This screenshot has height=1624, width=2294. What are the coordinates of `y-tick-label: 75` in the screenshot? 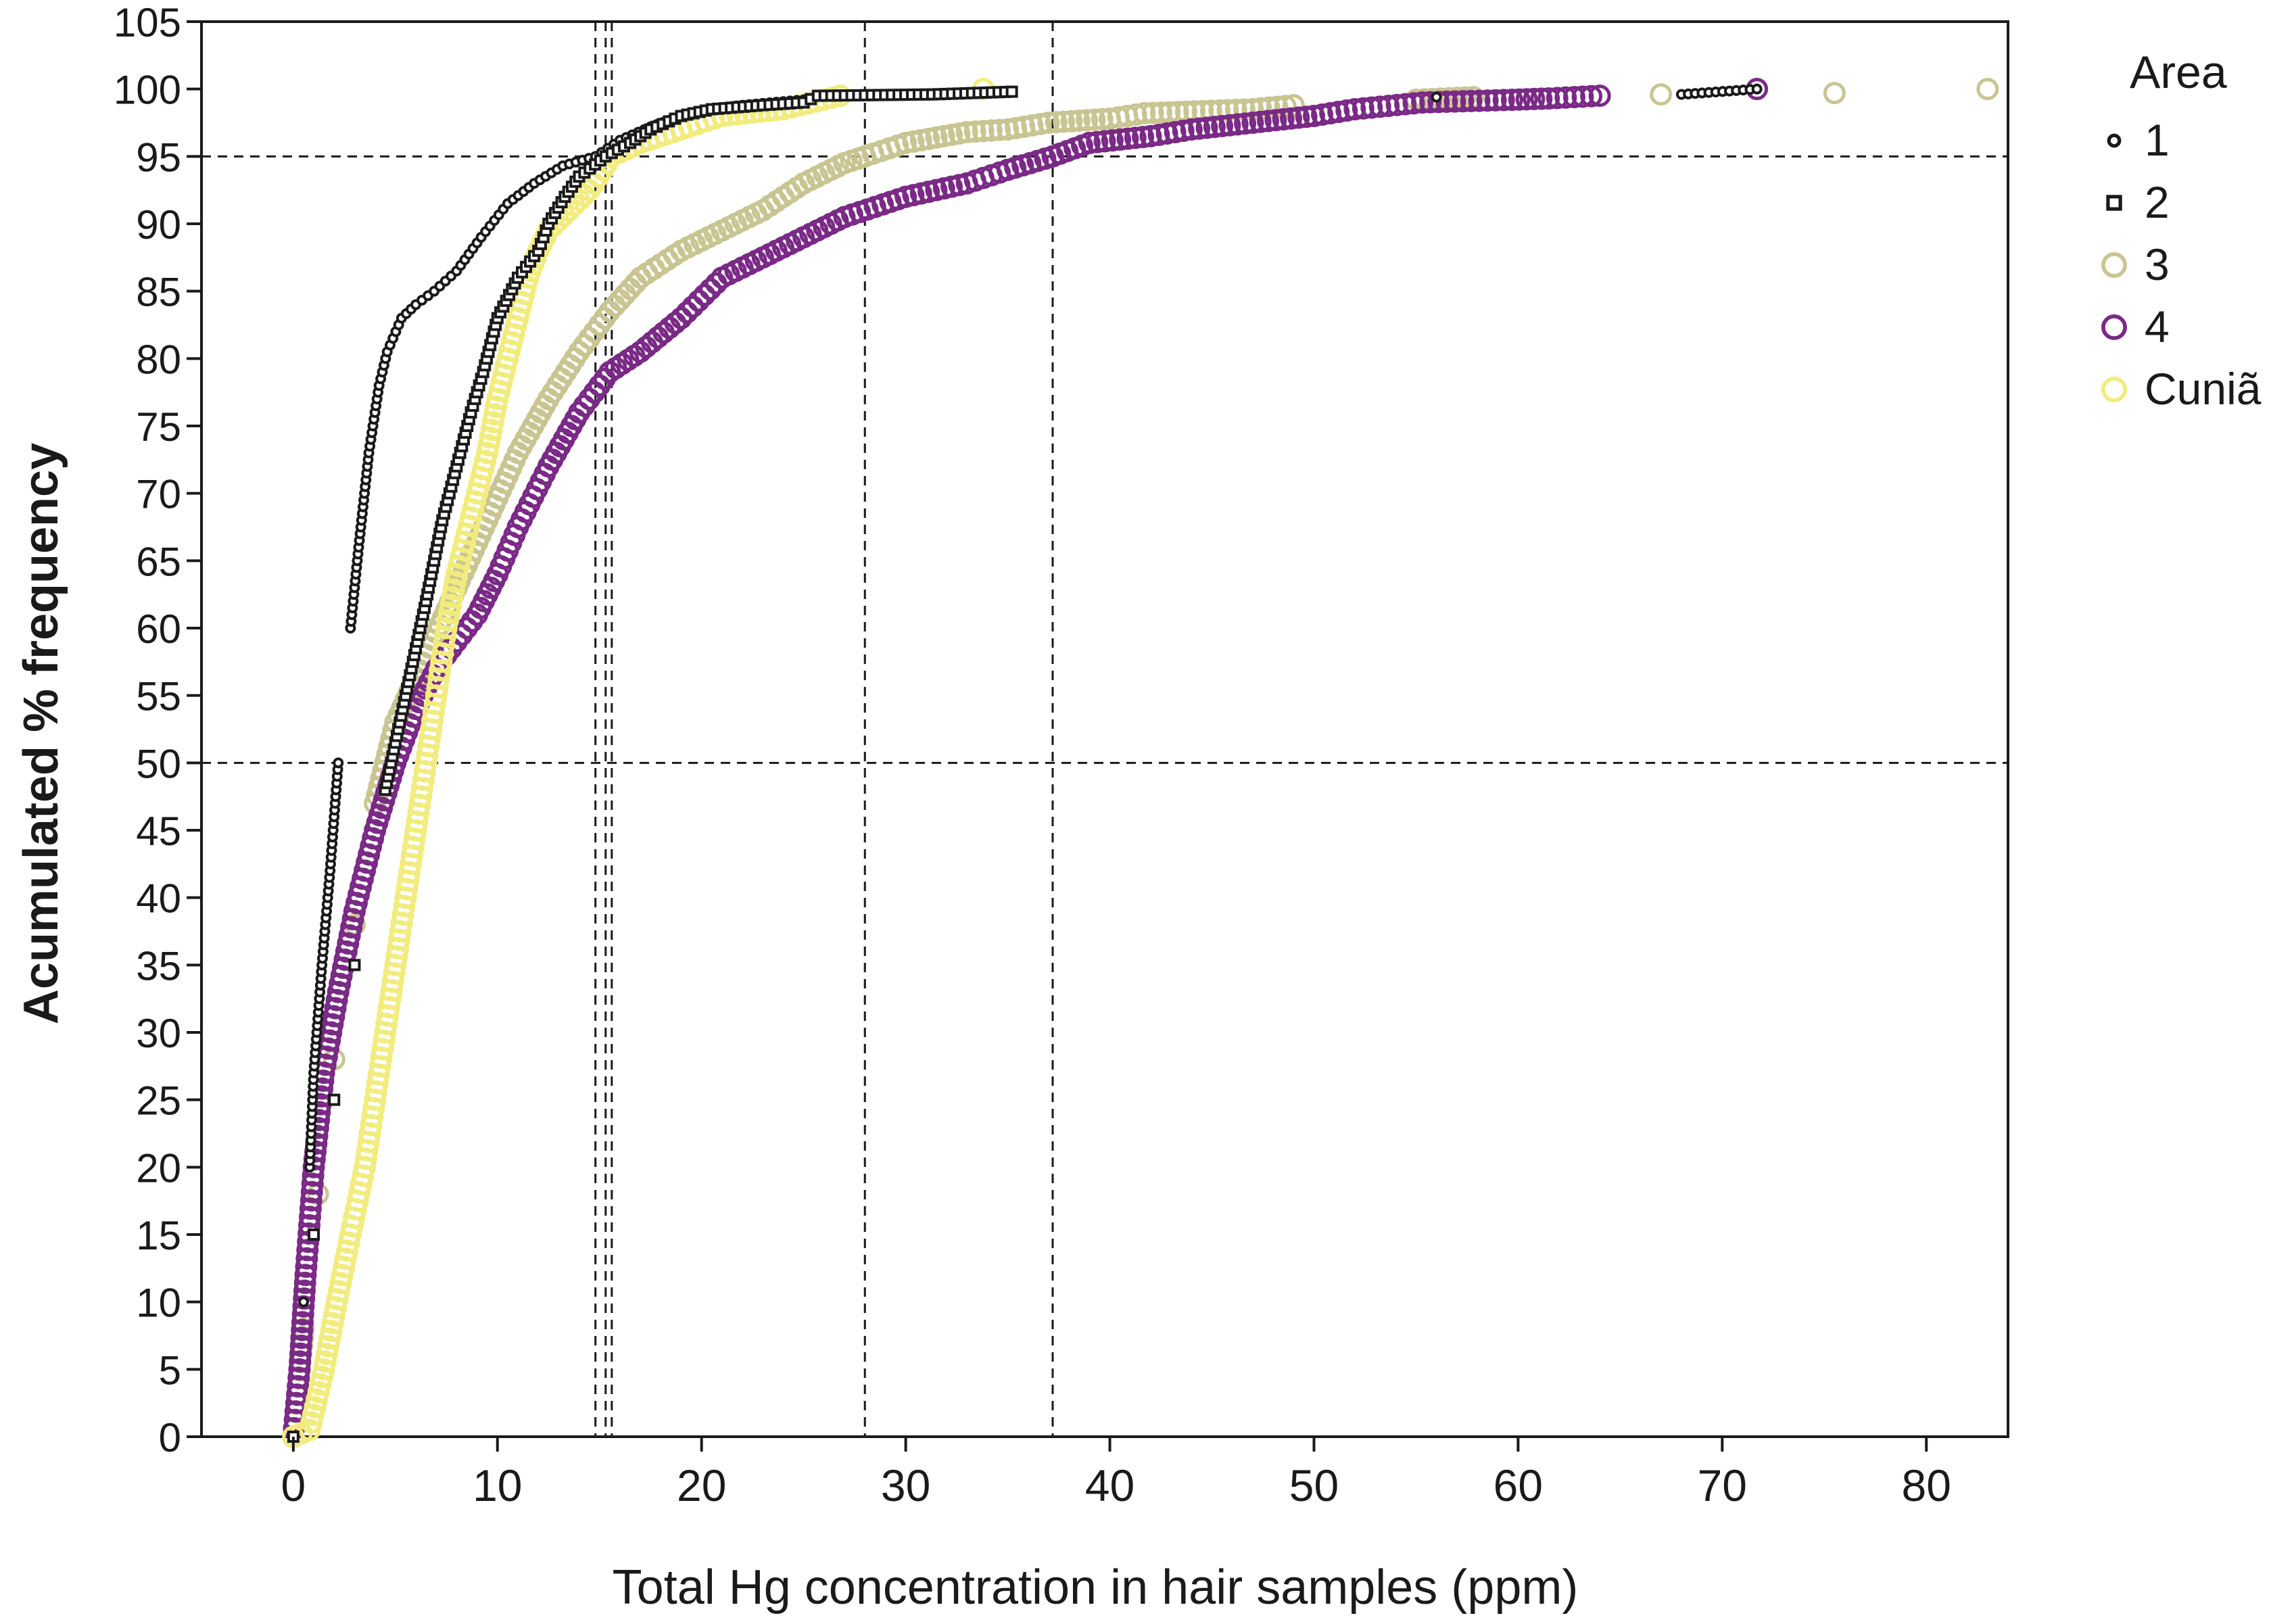 It's located at (158, 427).